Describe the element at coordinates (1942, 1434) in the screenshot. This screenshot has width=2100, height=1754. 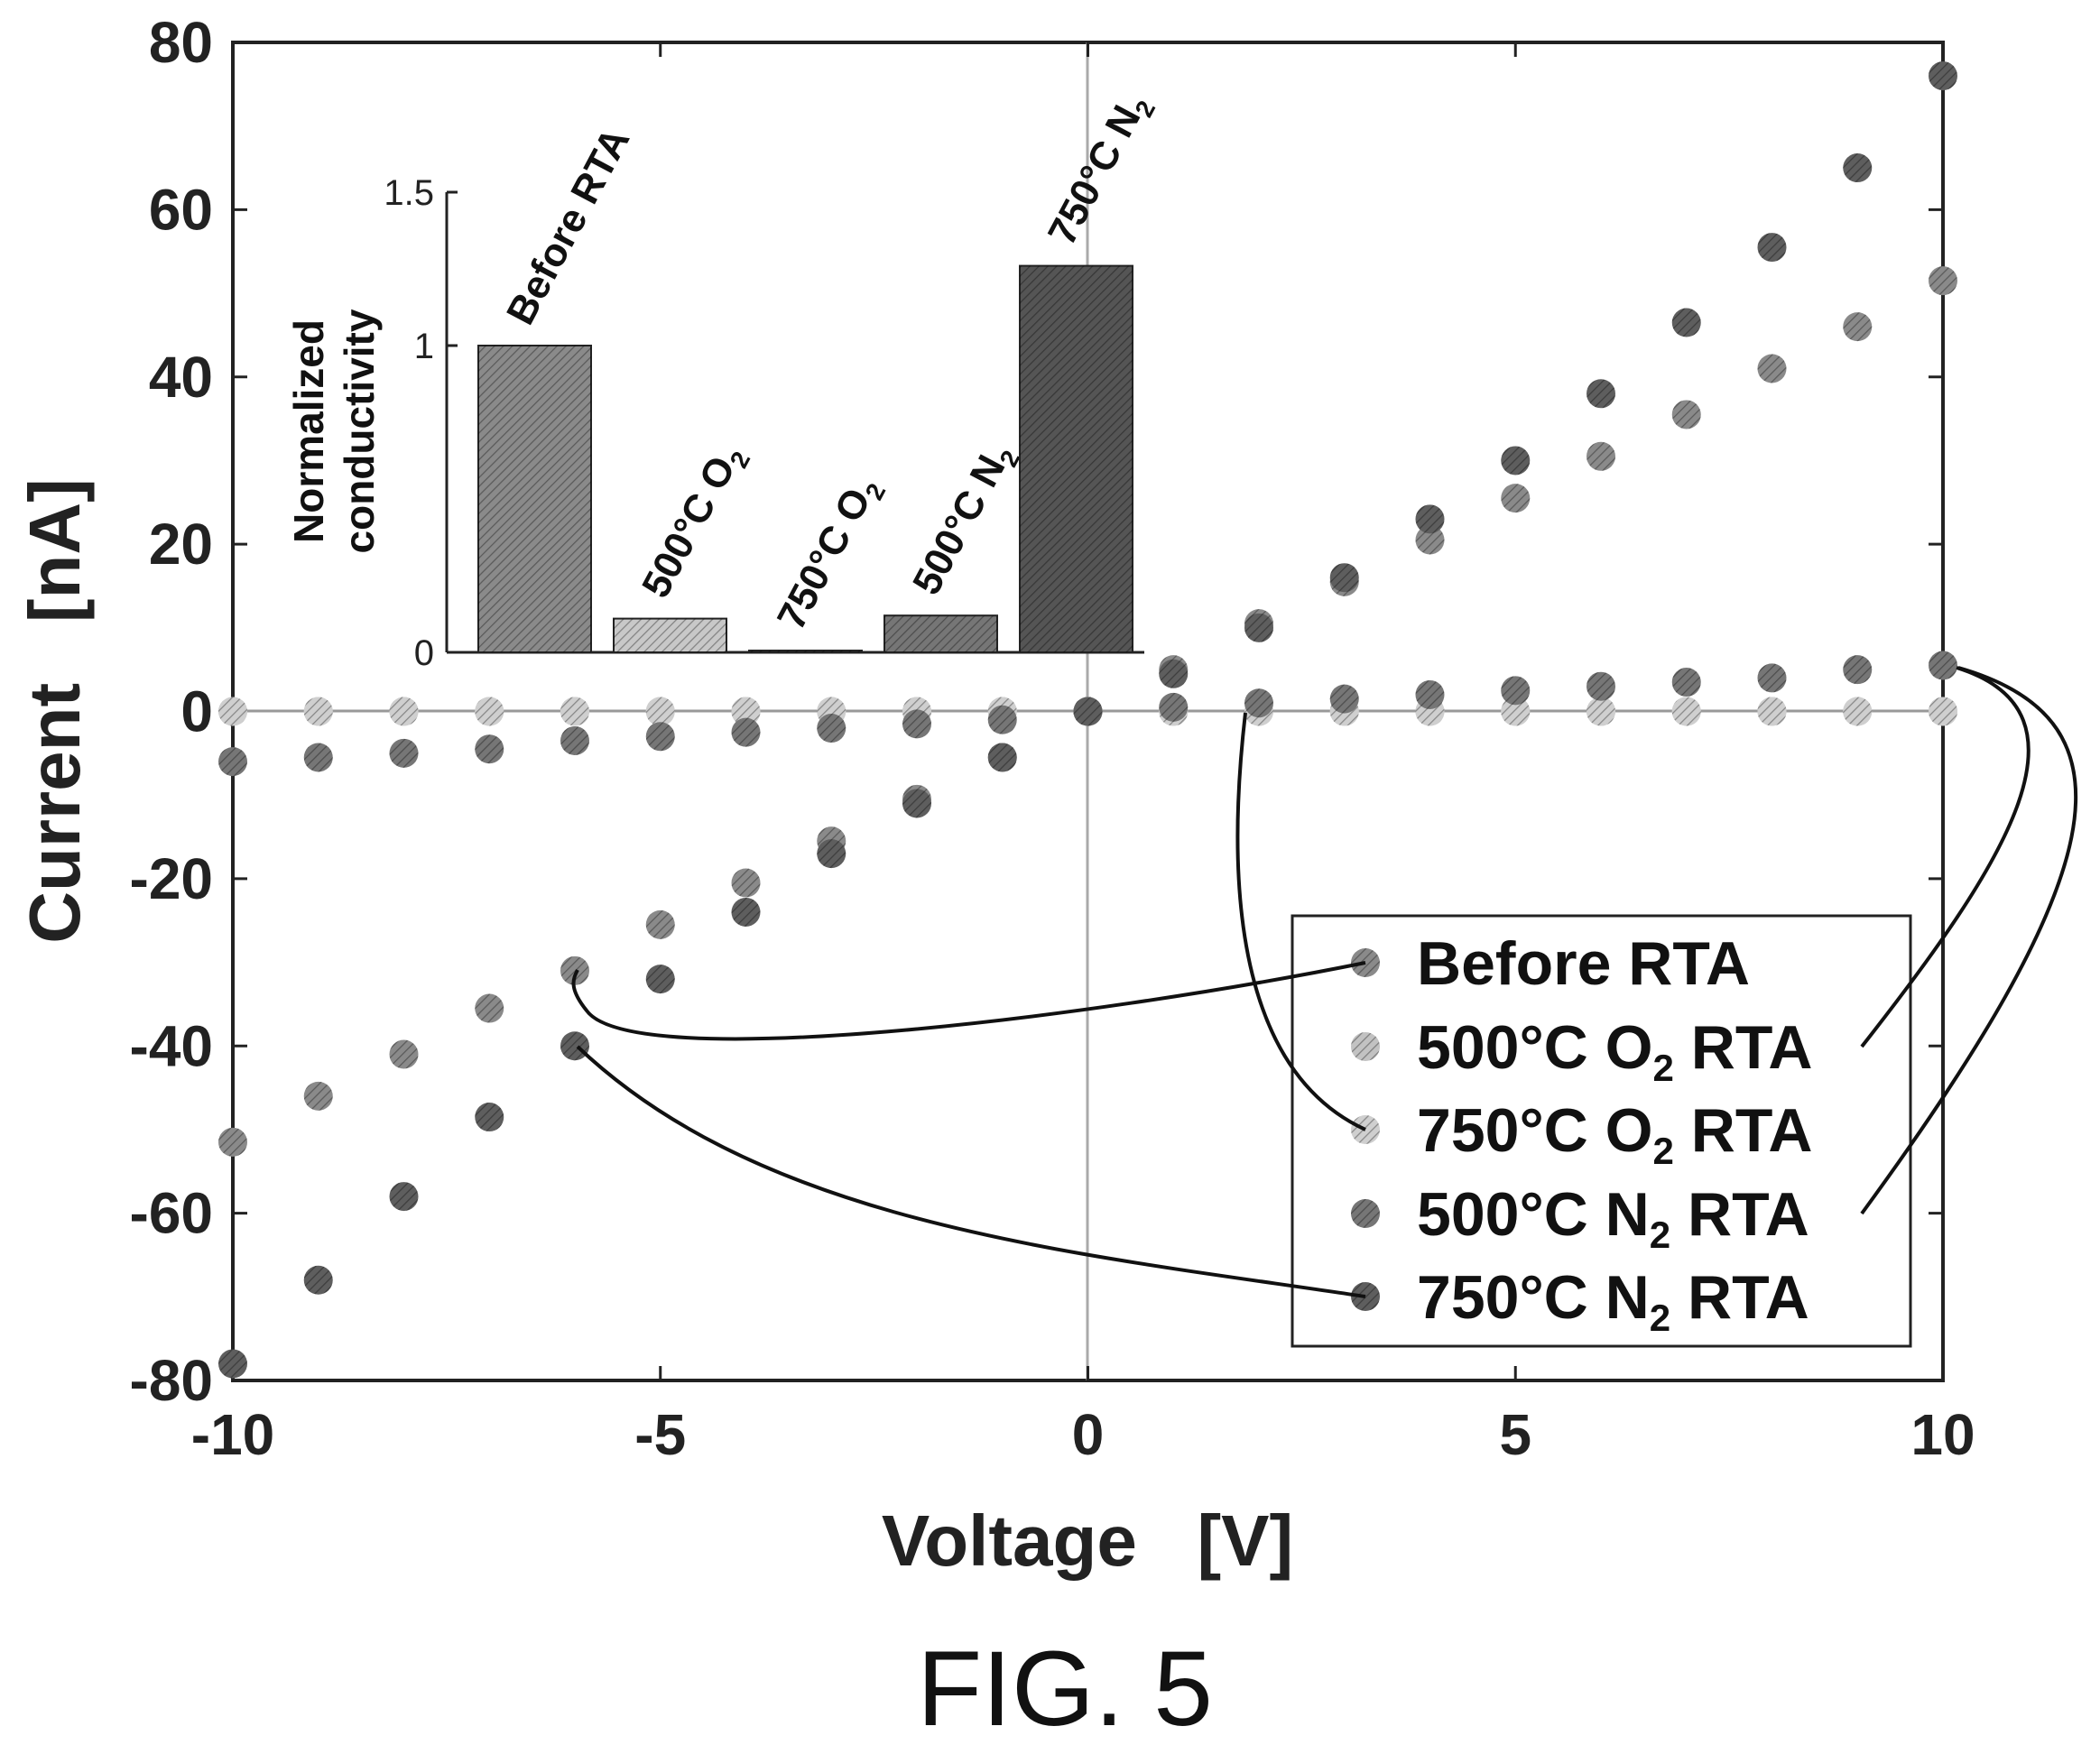
I see `x-tick-label: 10` at that location.